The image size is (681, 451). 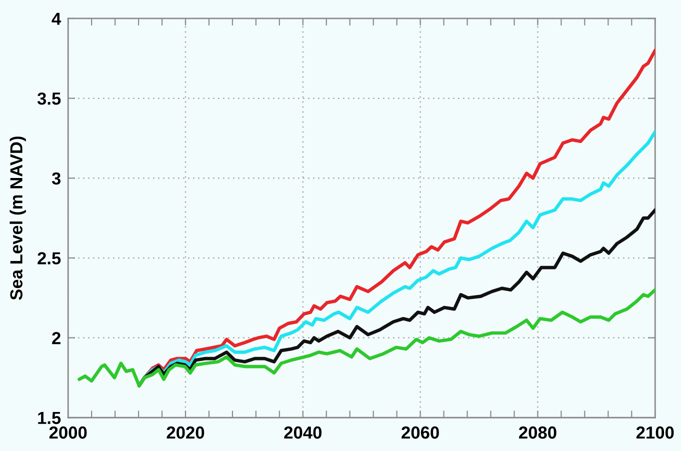 What do you see at coordinates (420, 432) in the screenshot?
I see `x-tick-label: 2060` at bounding box center [420, 432].